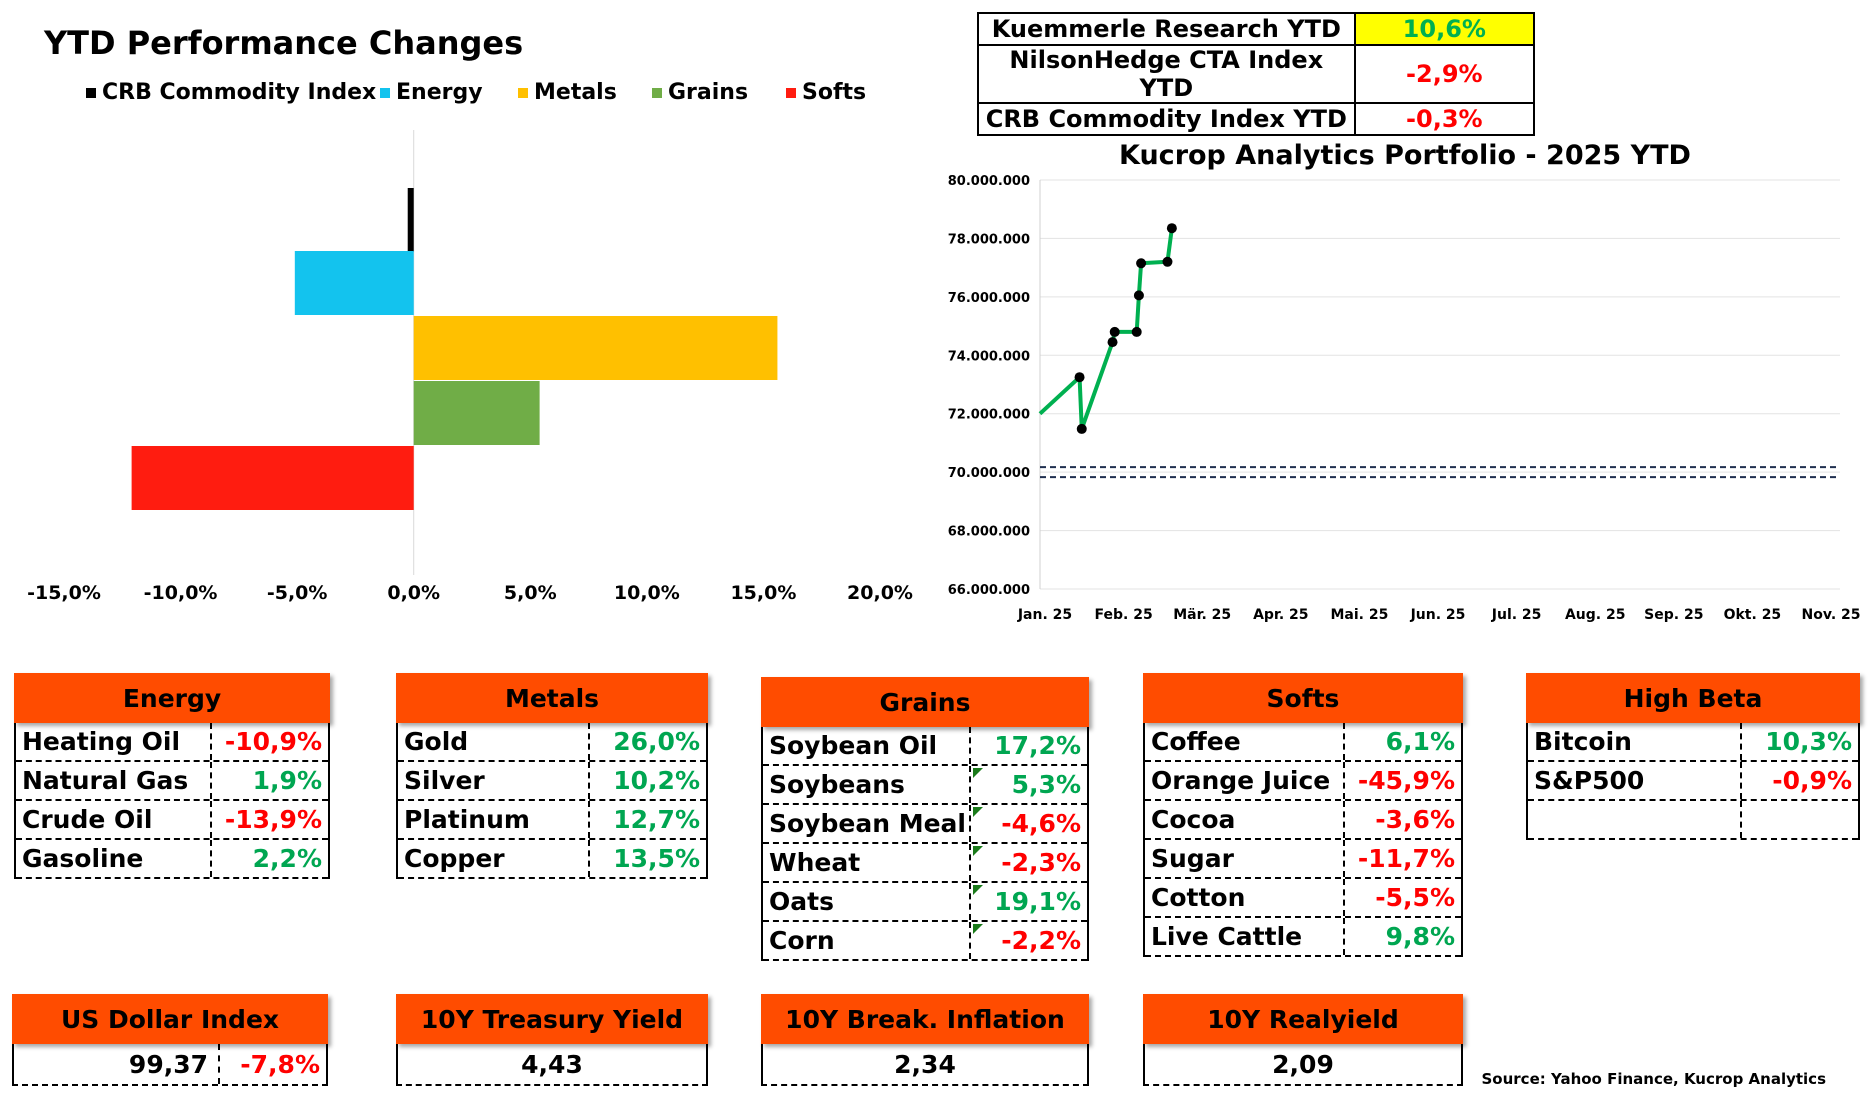 The image size is (1876, 1102). Describe the element at coordinates (552, 1040) in the screenshot. I see `treasury-yield-table: 10Y Treasury Yield 4,43` at that location.